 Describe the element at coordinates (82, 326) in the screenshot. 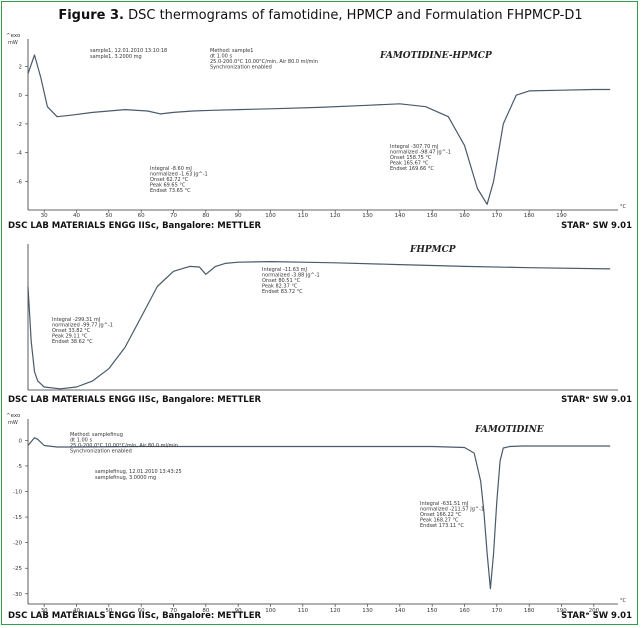

I see `peak-annotation-line: normalized -99.77 Jg^-1` at that location.